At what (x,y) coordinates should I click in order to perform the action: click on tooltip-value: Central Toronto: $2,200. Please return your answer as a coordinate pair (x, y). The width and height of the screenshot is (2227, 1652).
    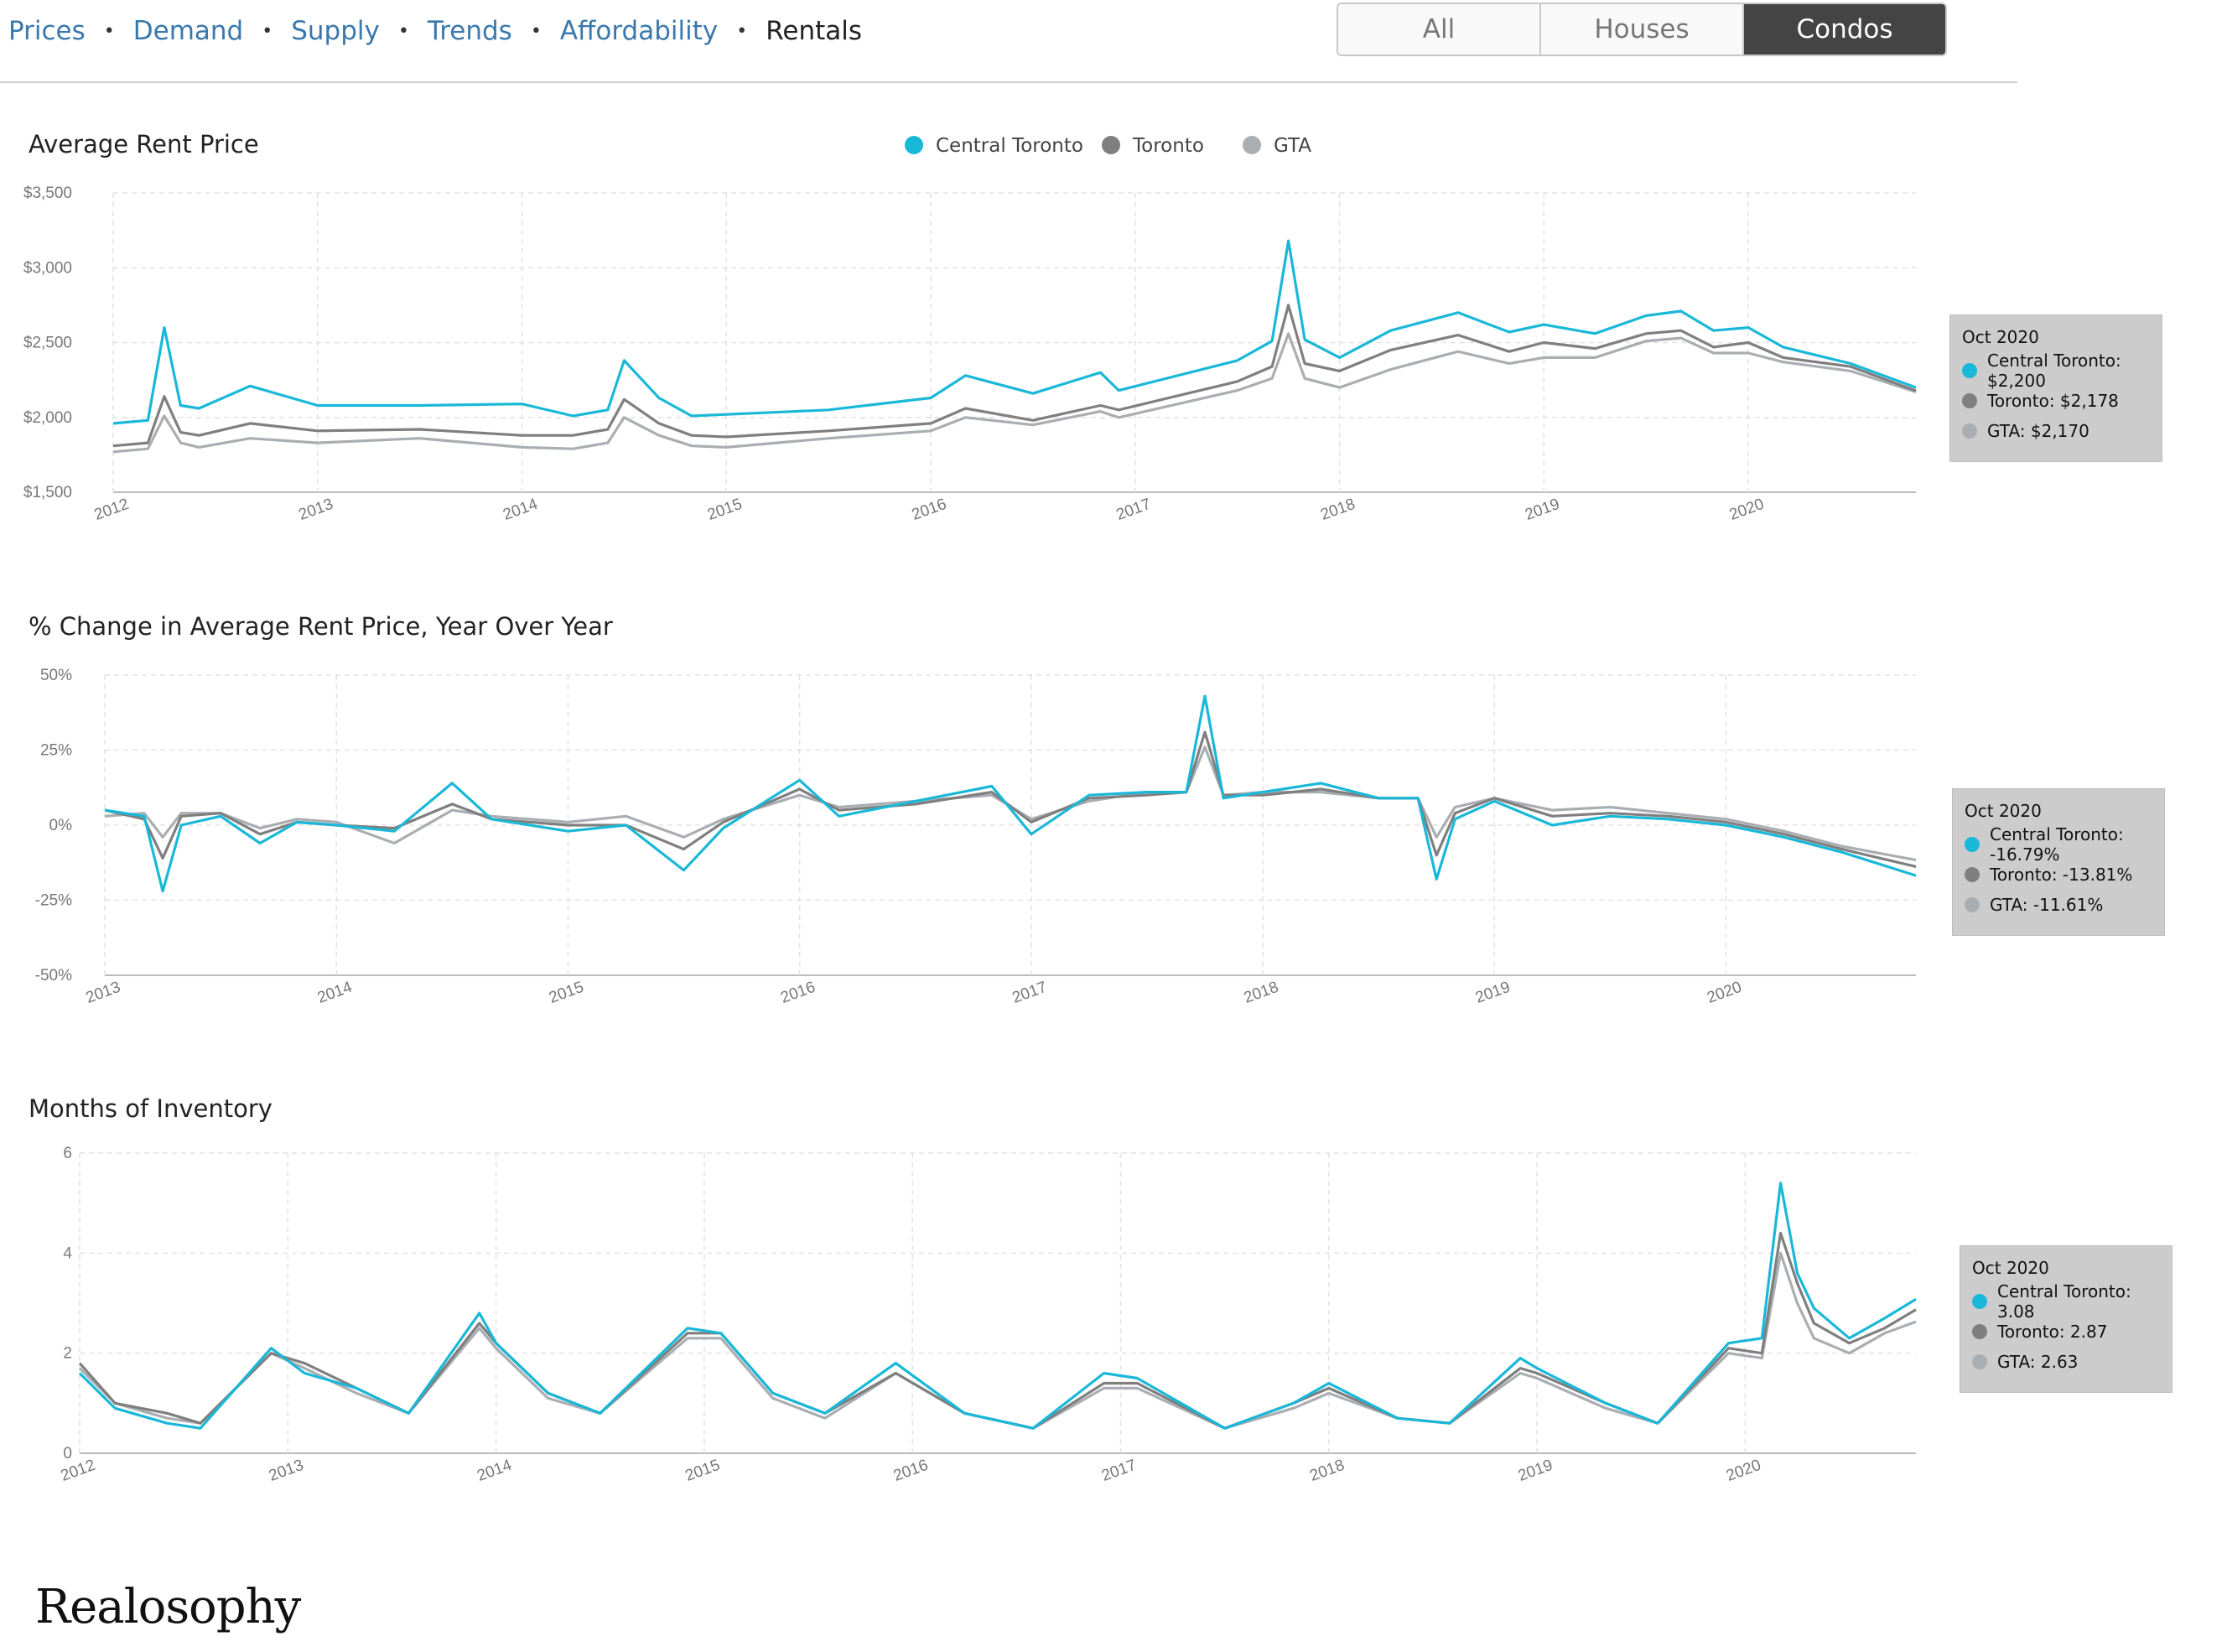
    Looking at the image, I should click on (2054, 371).